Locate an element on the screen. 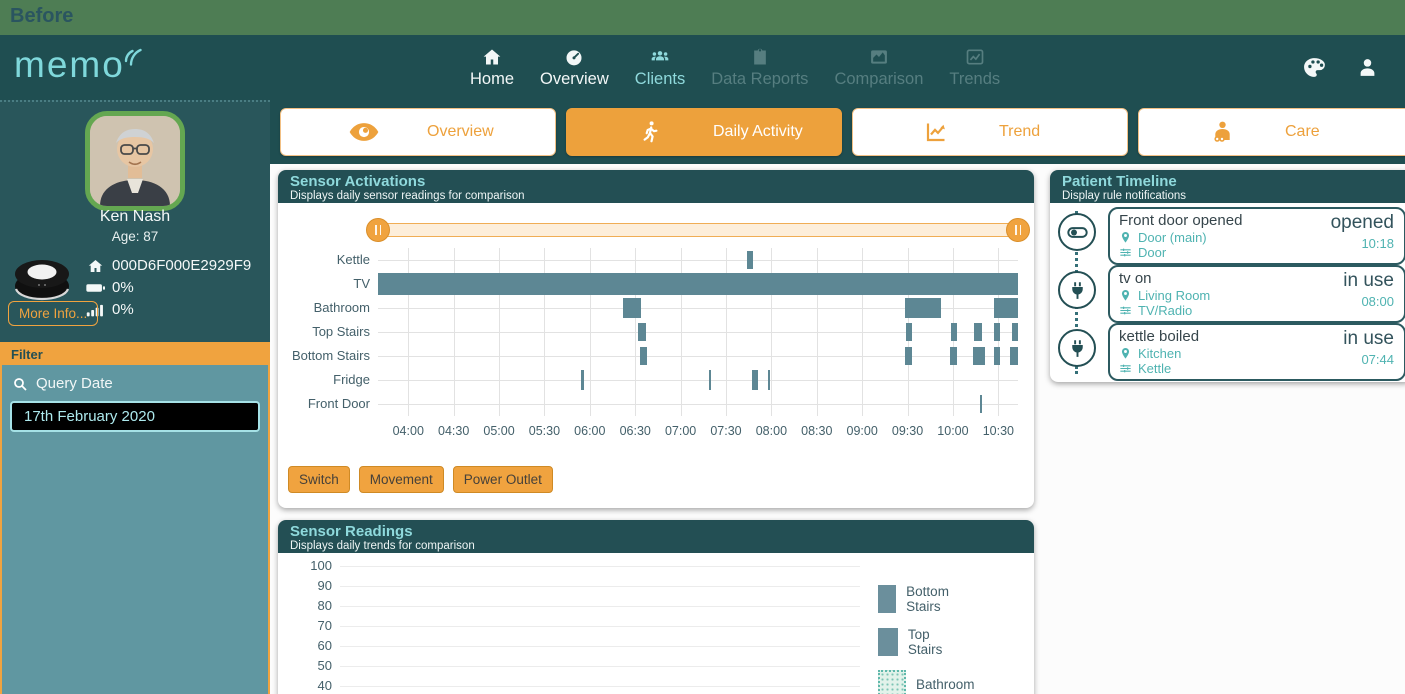 The image size is (1405, 694). tab-care: Care is located at coordinates (1271, 132).